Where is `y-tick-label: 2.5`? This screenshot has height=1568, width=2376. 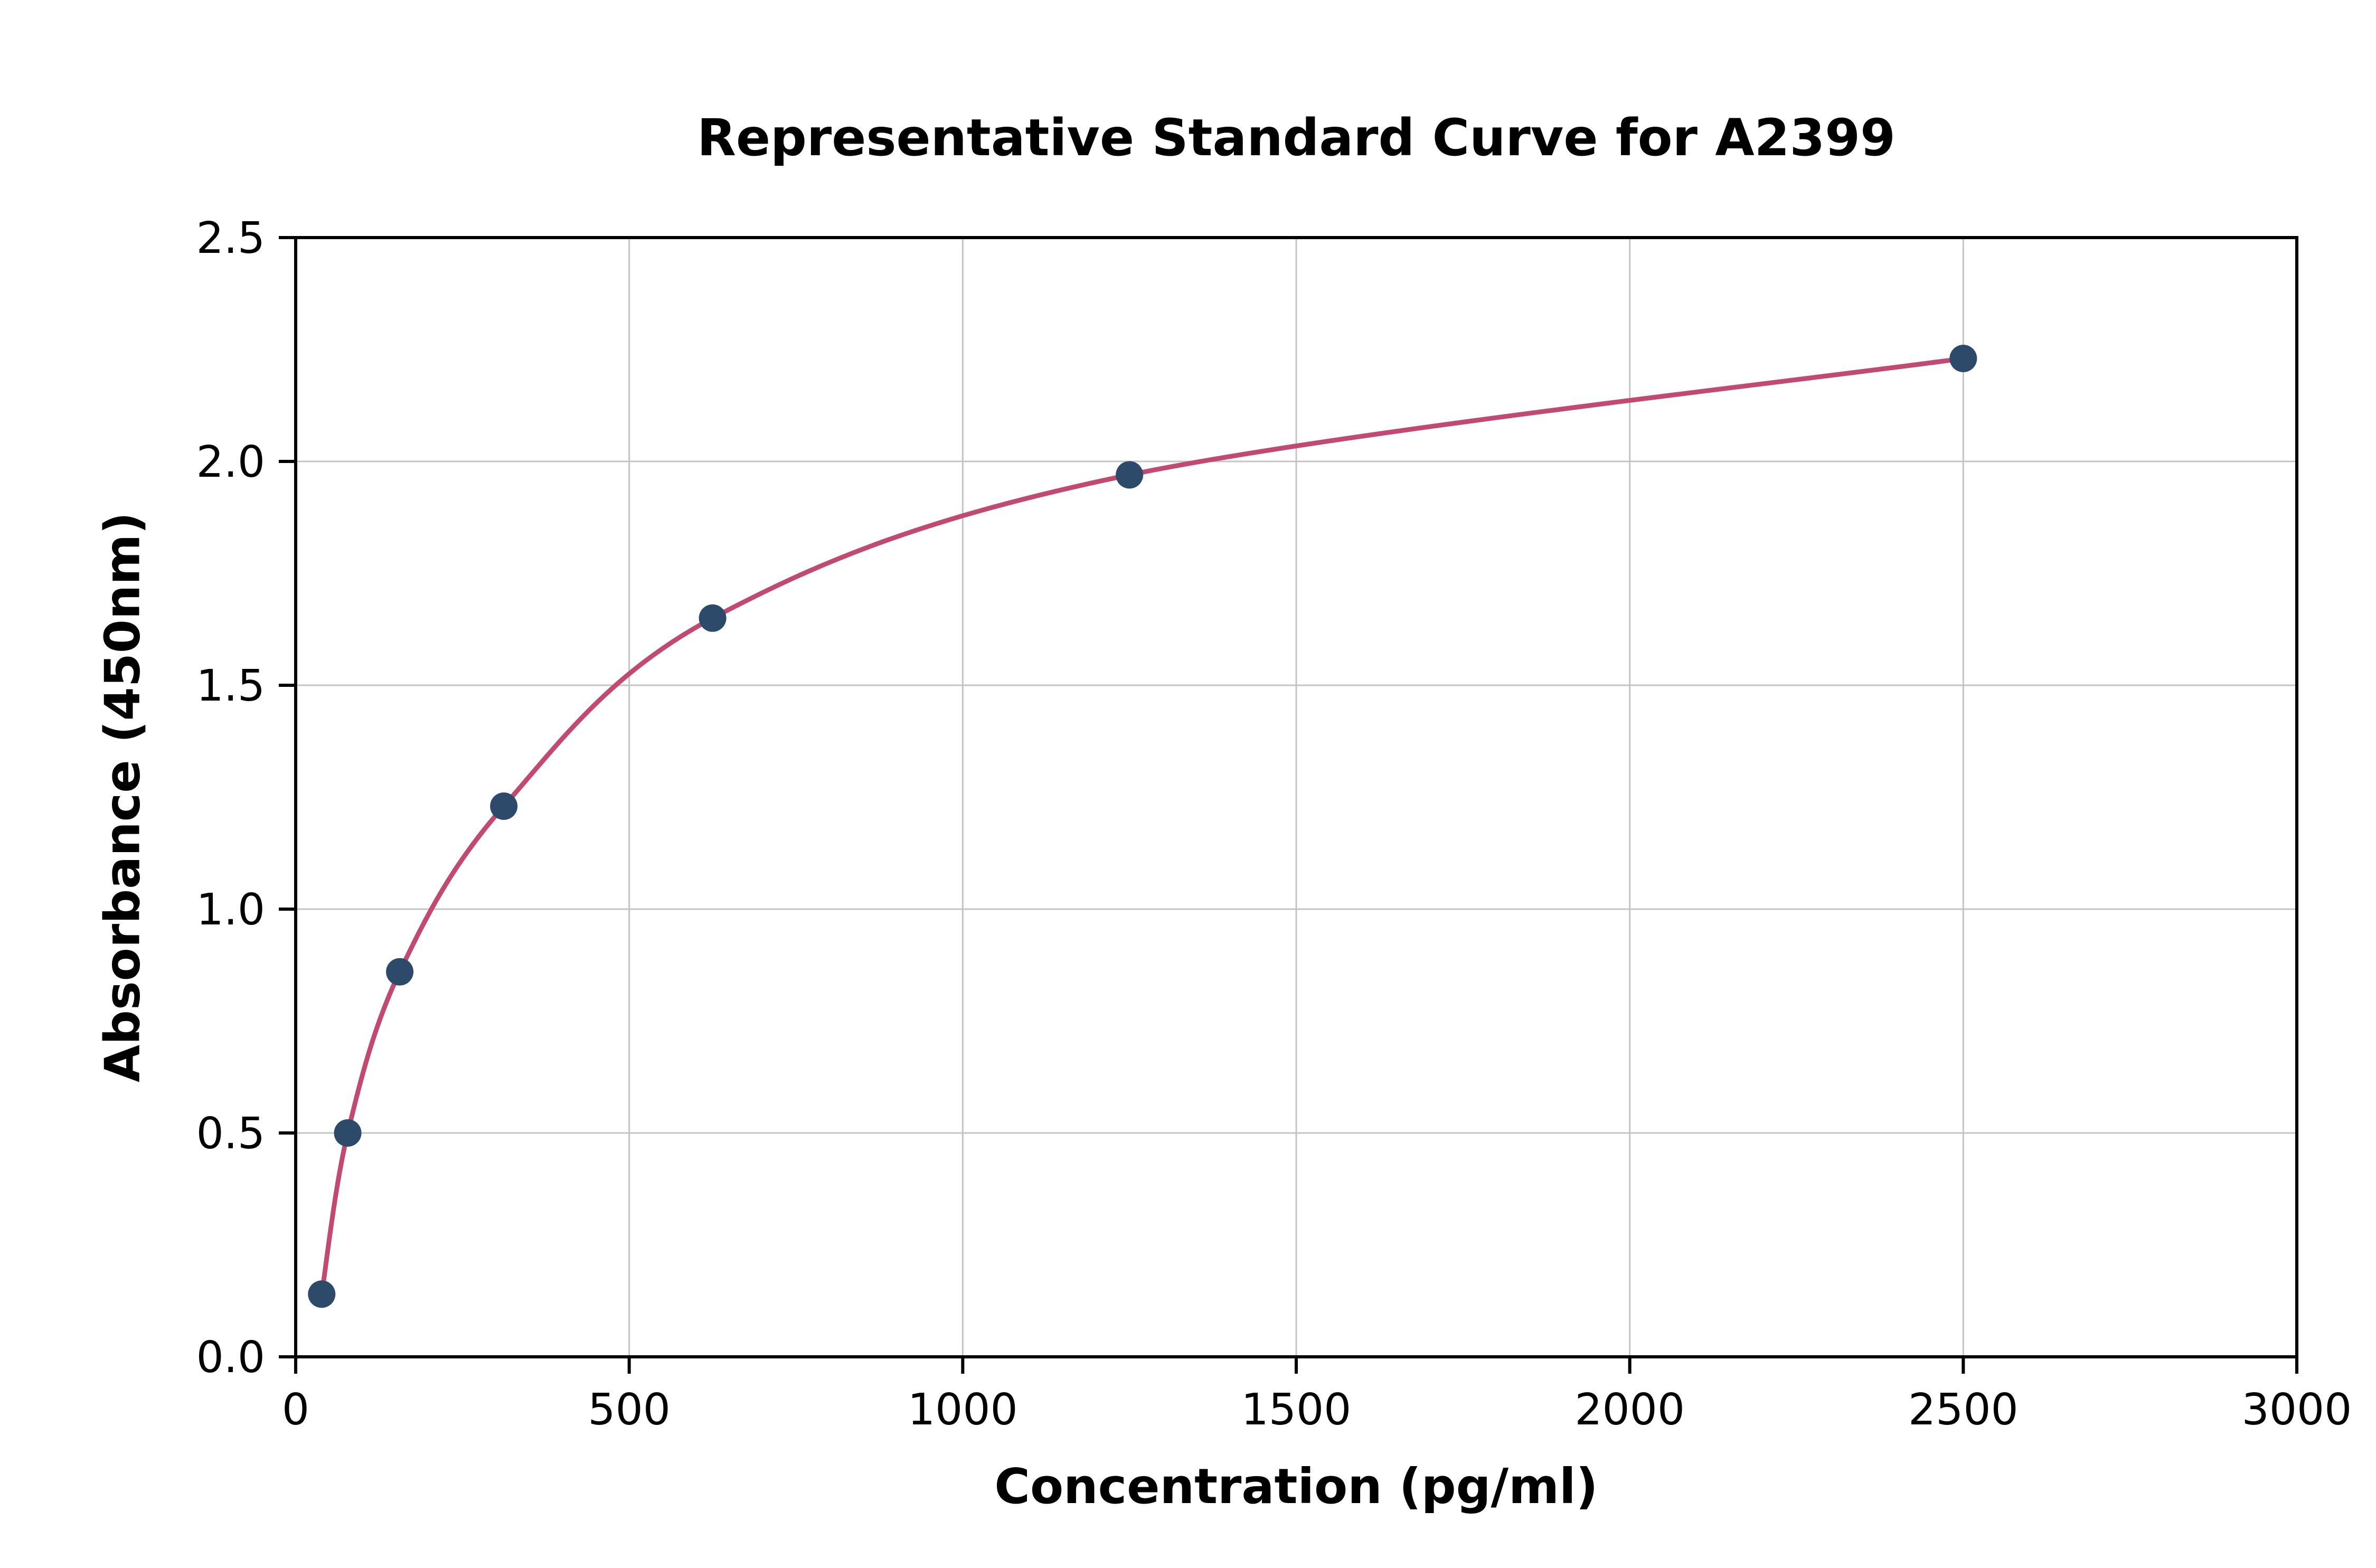
y-tick-label: 2.5 is located at coordinates (231, 238).